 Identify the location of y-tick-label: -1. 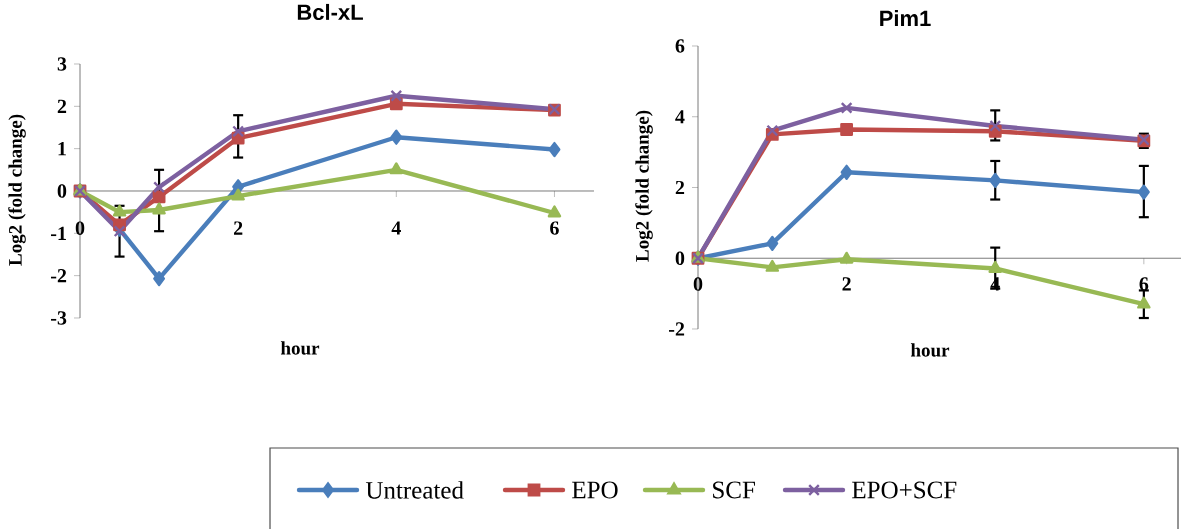
(58, 233).